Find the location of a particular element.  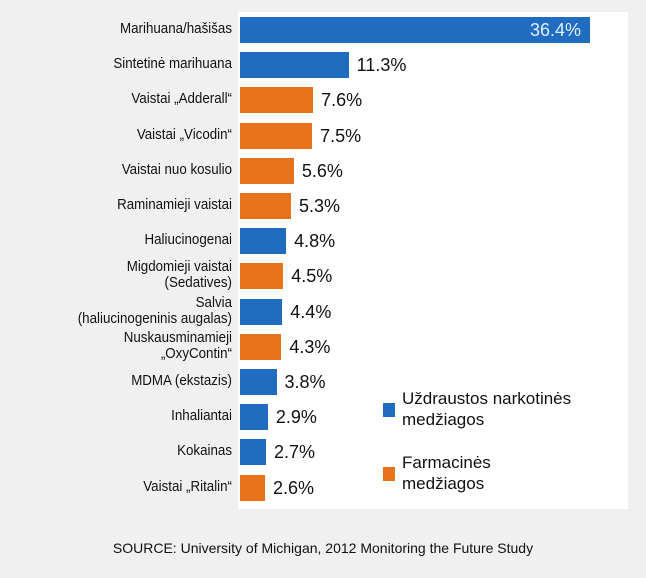

category-label-line: Kokainas is located at coordinates (204, 451).